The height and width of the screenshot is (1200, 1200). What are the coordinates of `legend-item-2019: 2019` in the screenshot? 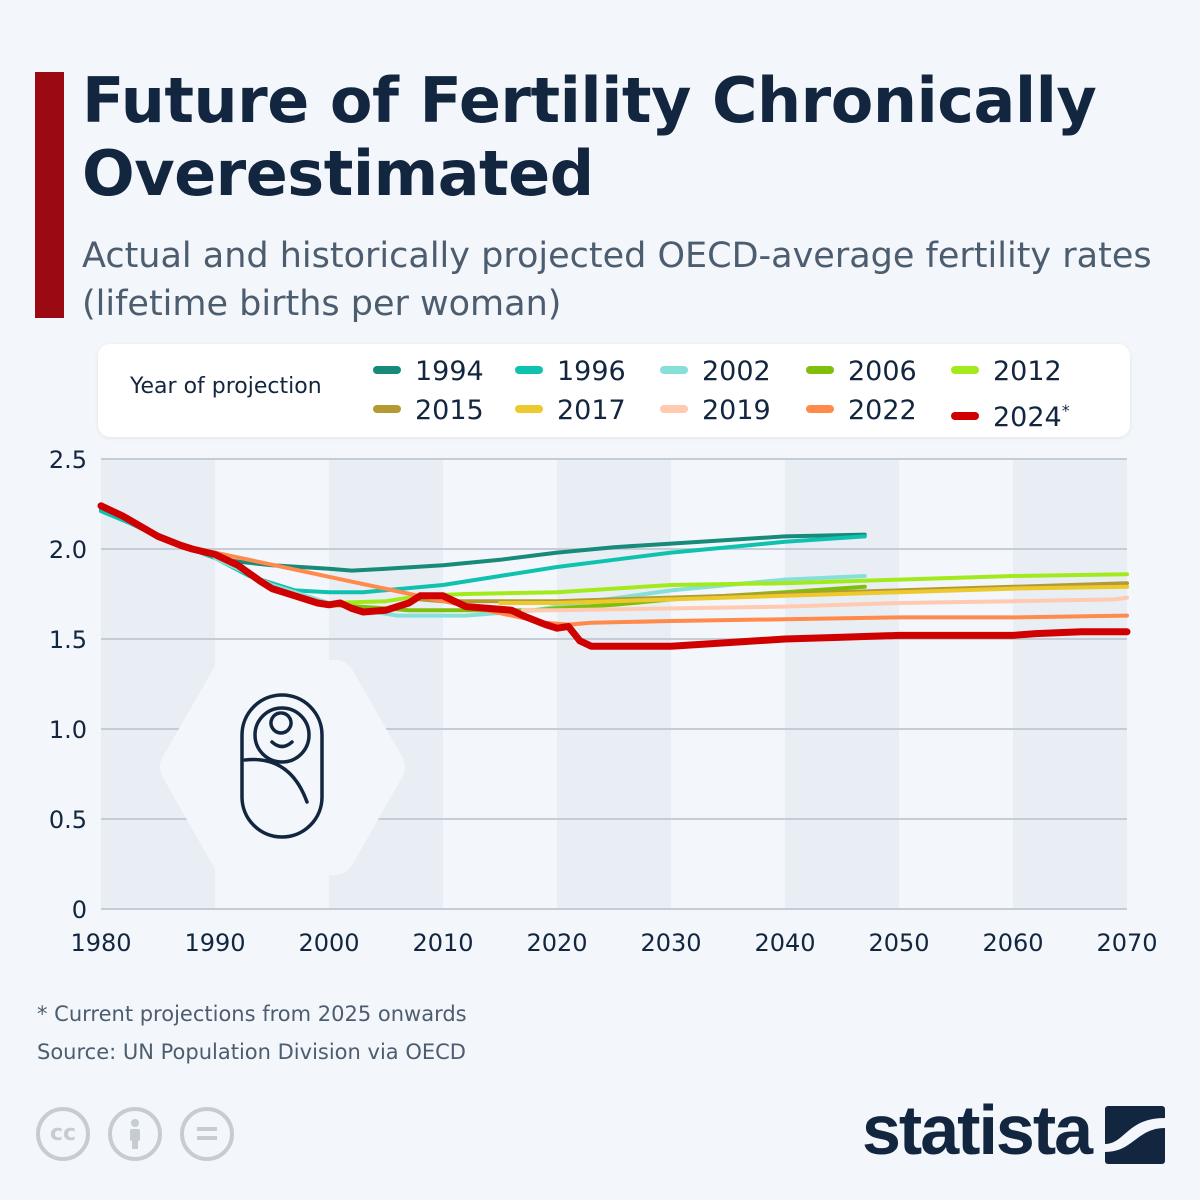 It's located at (715, 411).